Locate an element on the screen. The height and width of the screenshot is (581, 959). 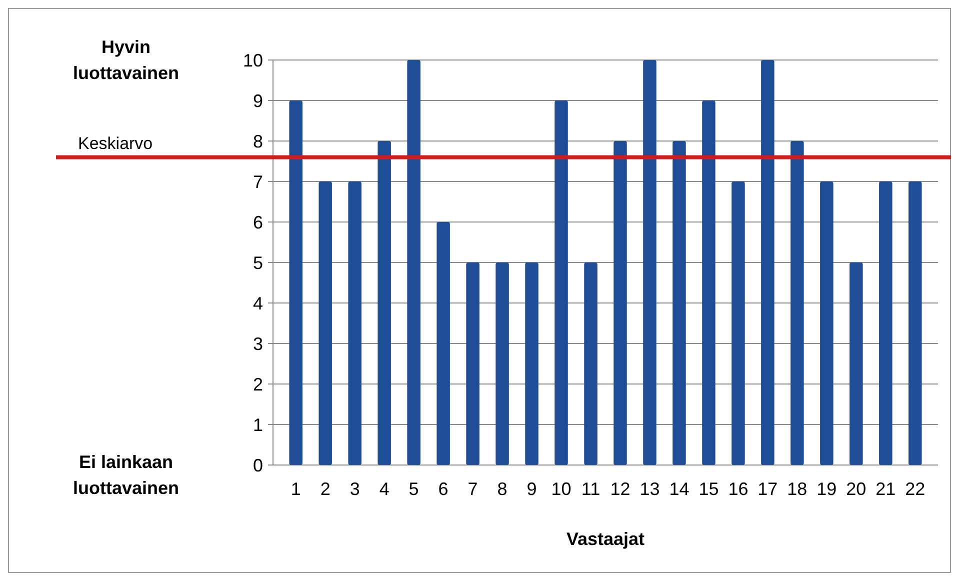
x-tick-label: 5 is located at coordinates (413, 489).